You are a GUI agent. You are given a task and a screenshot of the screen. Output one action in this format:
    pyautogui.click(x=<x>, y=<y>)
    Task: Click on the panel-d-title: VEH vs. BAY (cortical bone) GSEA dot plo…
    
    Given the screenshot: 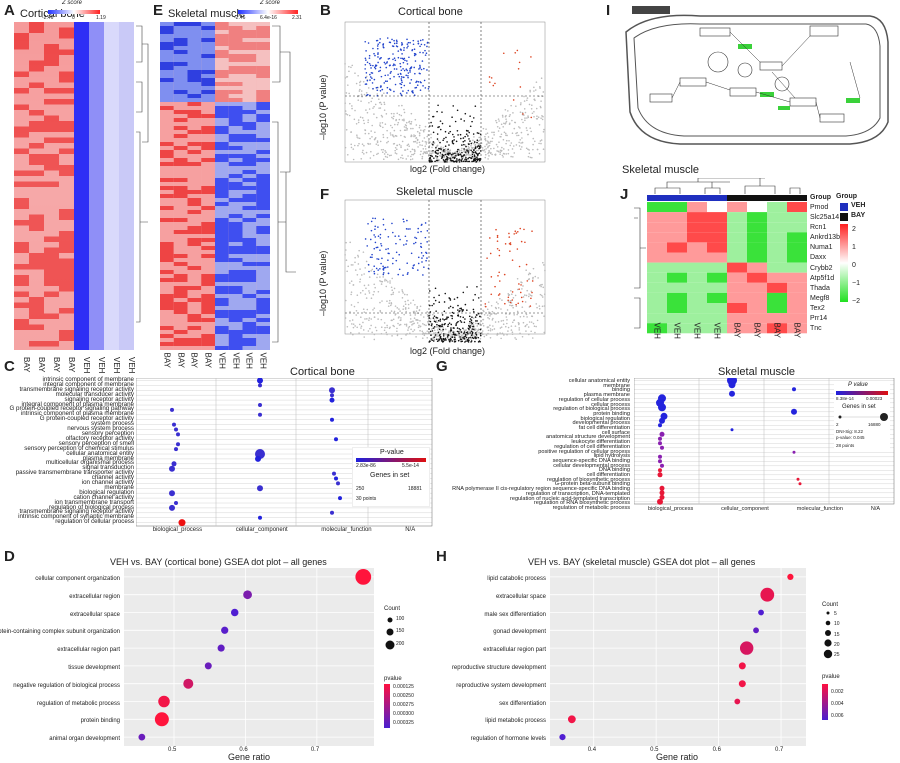 What is the action you would take?
    pyautogui.click(x=218, y=562)
    